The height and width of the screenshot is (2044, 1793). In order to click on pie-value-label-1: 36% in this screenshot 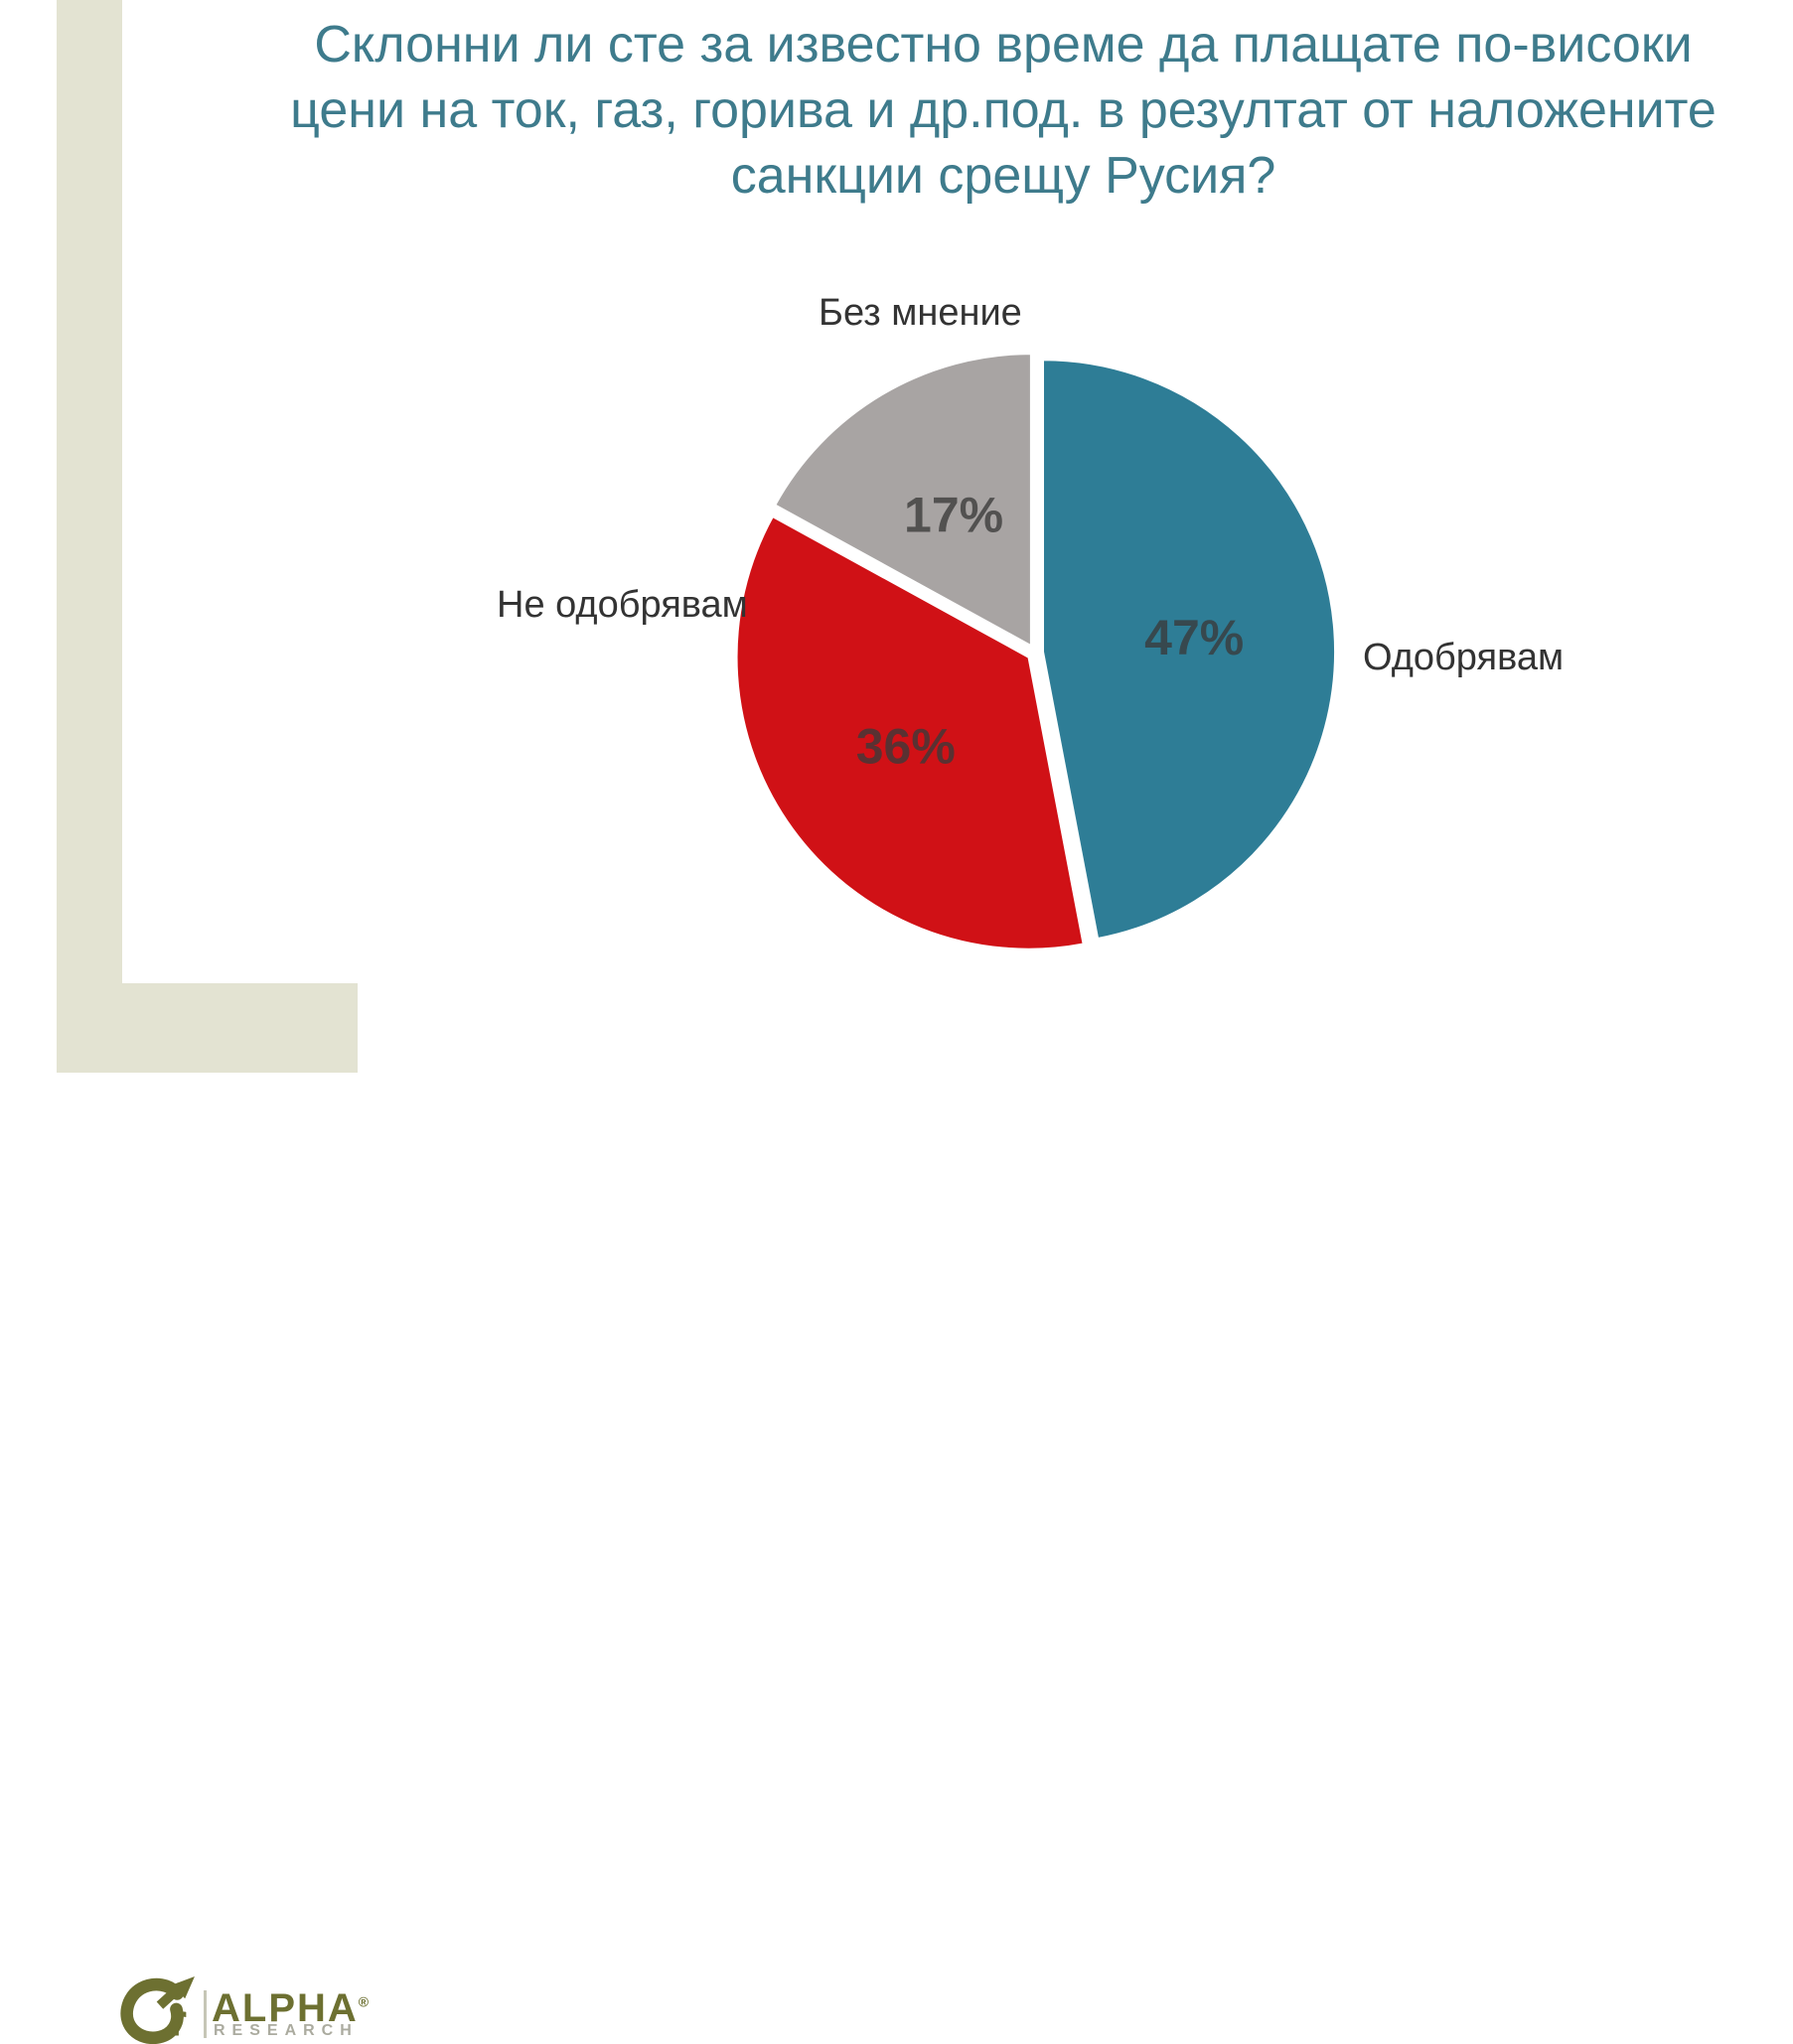, I will do `click(906, 747)`.